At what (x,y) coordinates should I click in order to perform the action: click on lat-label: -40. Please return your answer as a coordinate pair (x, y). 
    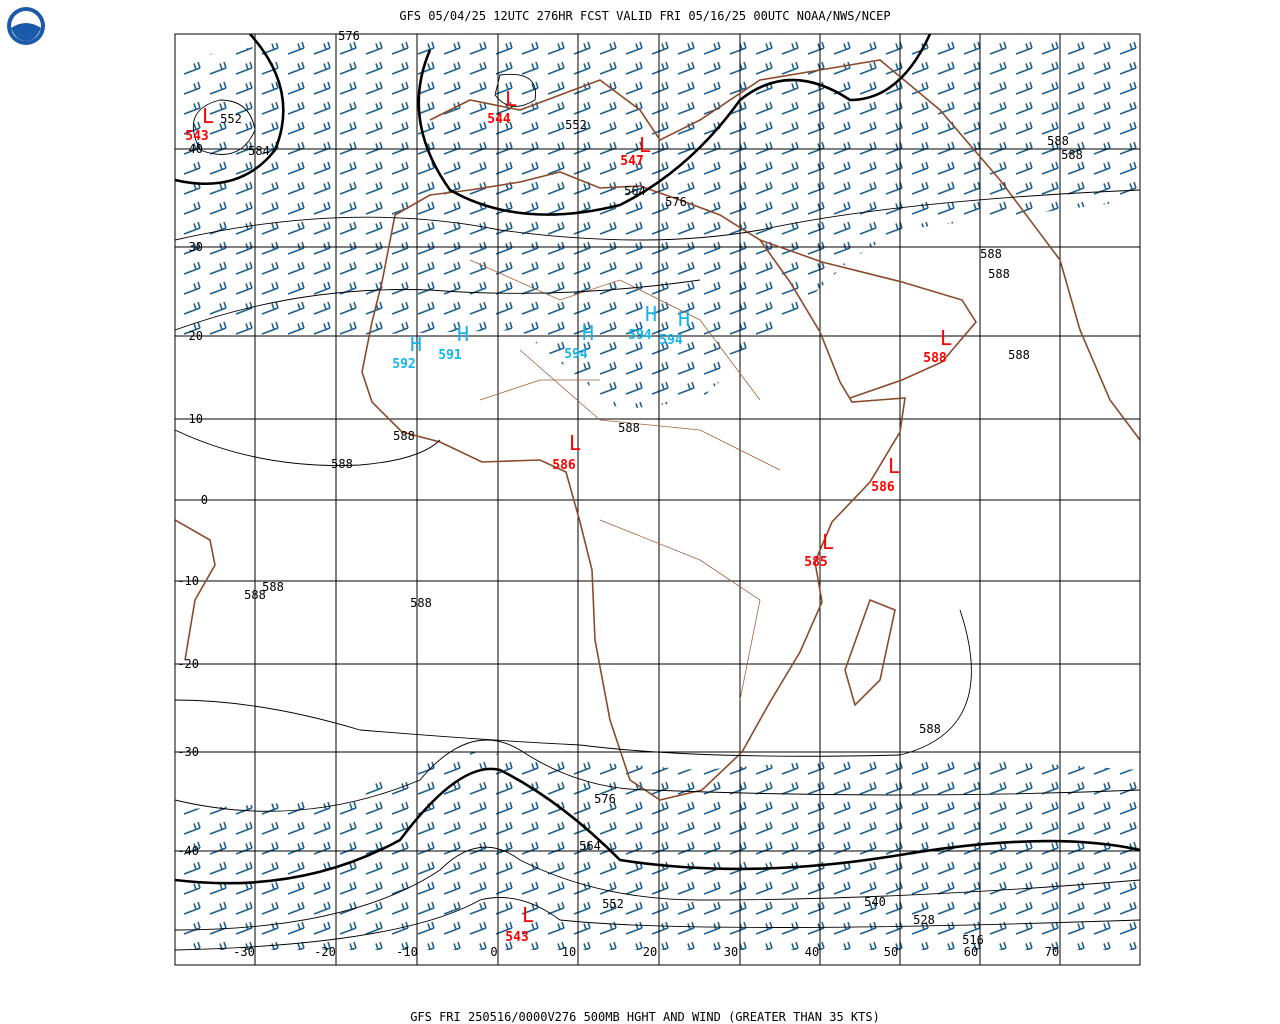
    Looking at the image, I should click on (188, 851).